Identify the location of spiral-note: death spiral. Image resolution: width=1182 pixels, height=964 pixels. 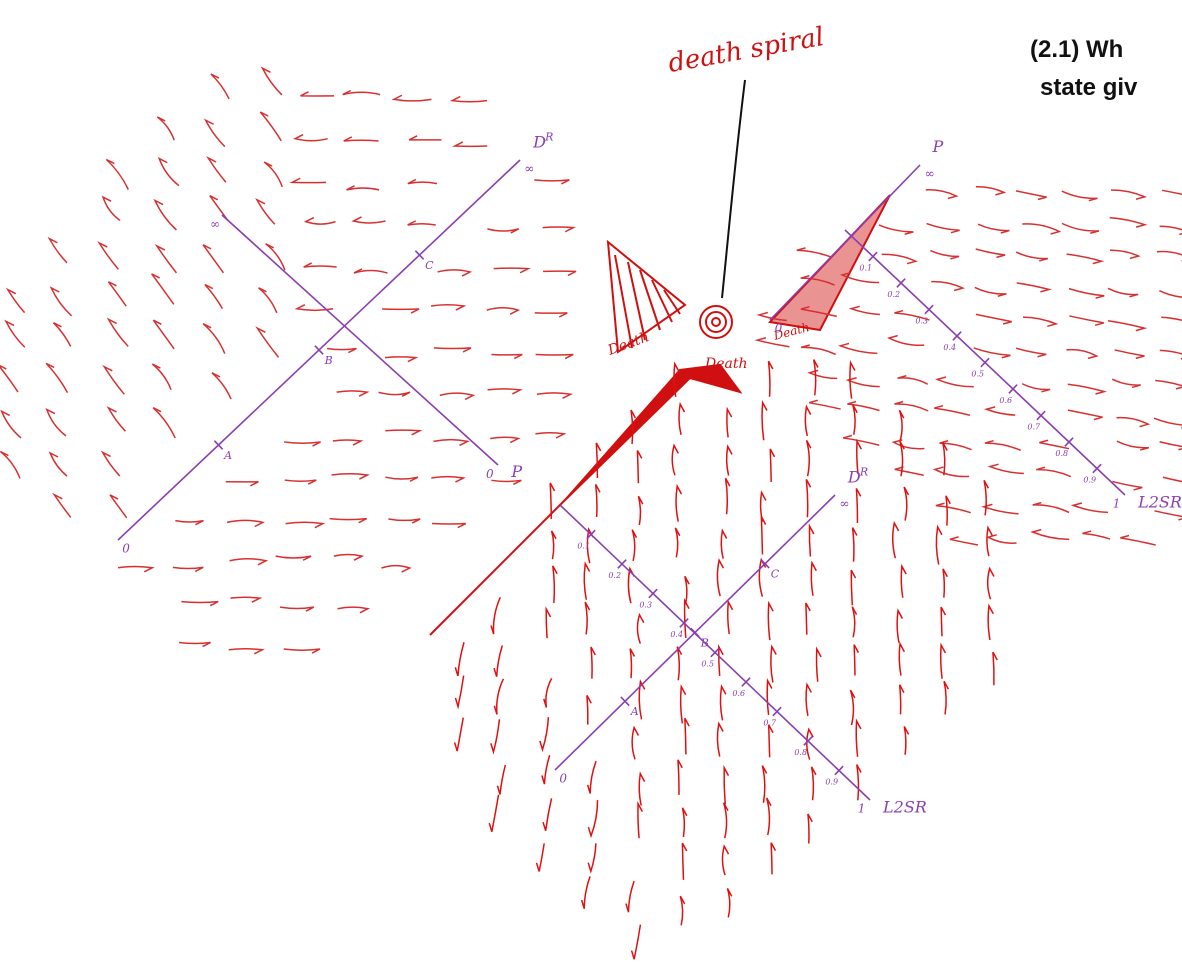
(746, 50).